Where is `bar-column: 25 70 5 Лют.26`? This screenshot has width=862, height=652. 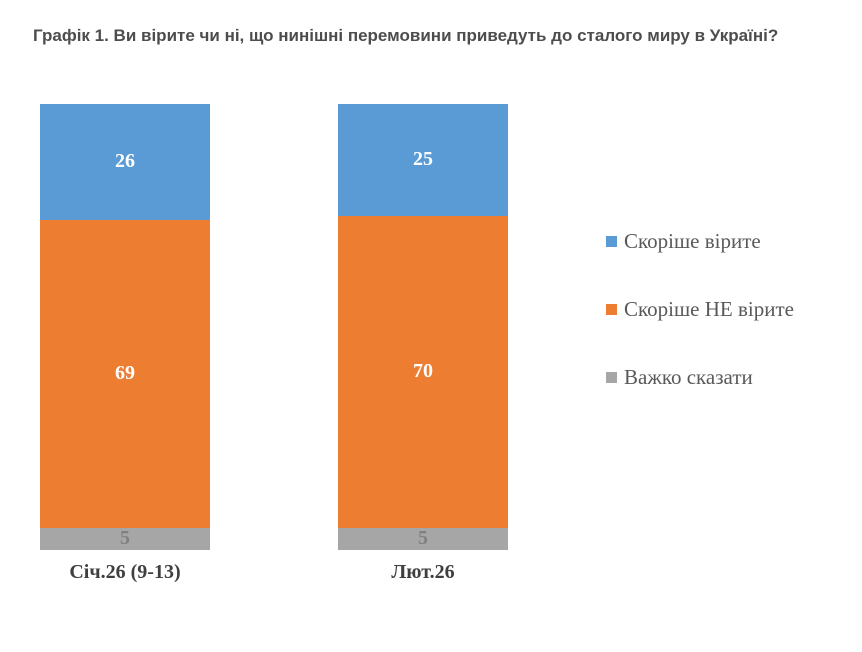
bar-column: 25 70 5 Лют.26 is located at coordinates (423, 349).